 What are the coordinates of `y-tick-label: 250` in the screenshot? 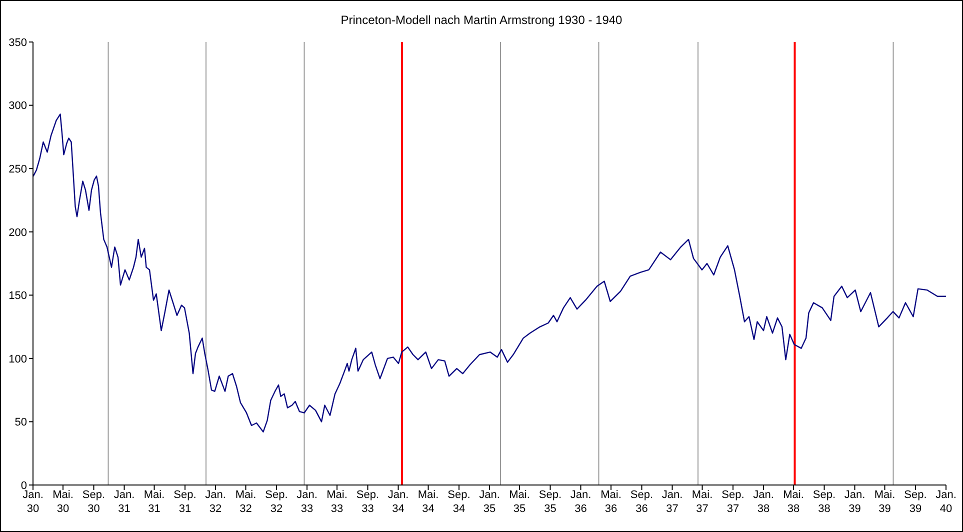 It's located at (17, 169).